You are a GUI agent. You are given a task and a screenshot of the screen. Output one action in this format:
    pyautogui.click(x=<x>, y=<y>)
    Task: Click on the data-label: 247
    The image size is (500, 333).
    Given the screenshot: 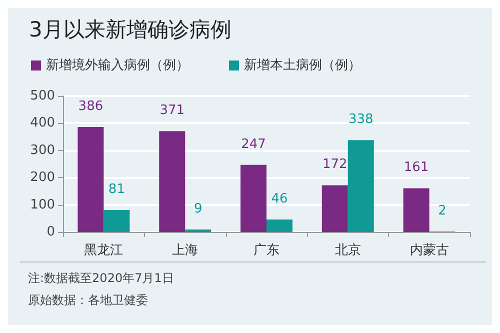 What is the action you would take?
    pyautogui.click(x=253, y=144)
    